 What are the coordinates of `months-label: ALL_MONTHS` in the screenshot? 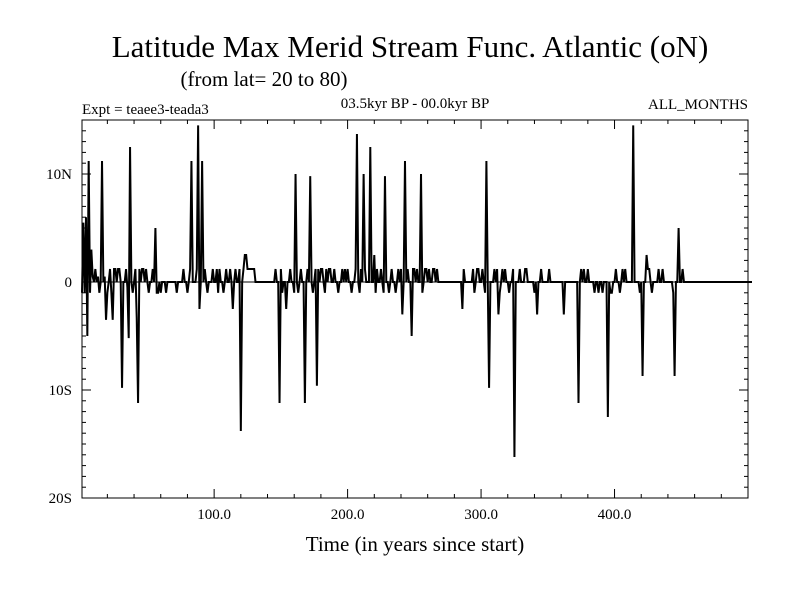 It's located at (698, 105).